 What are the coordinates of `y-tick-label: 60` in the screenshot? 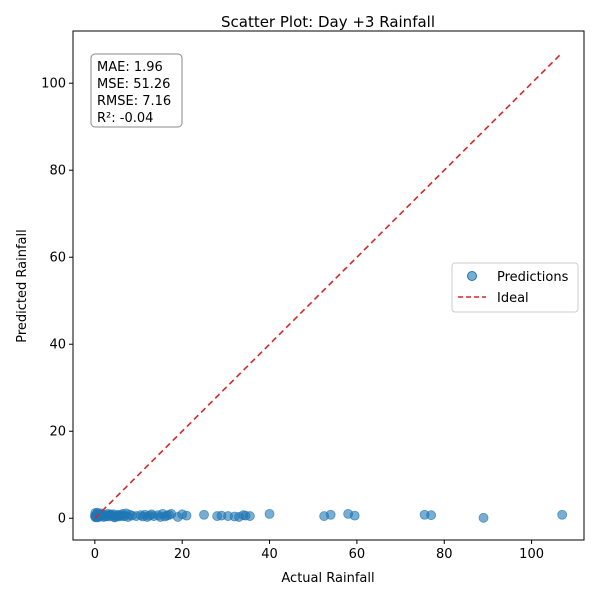 It's located at (57, 258).